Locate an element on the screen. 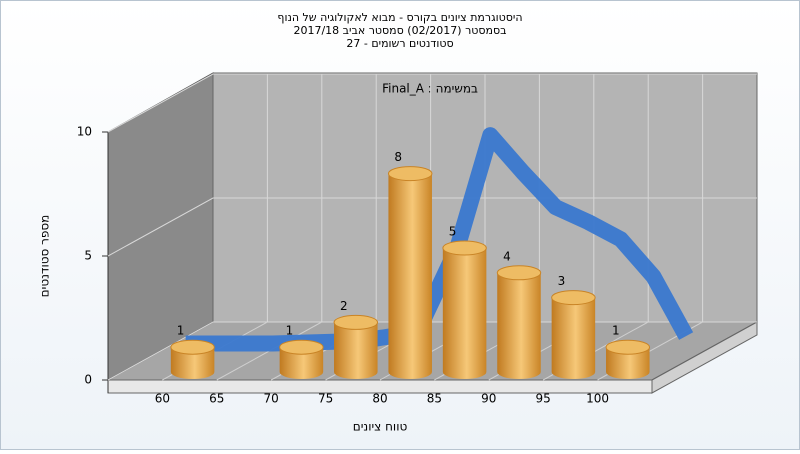 This screenshot has width=800, height=454. x-tick-label: 80 is located at coordinates (379, 399).